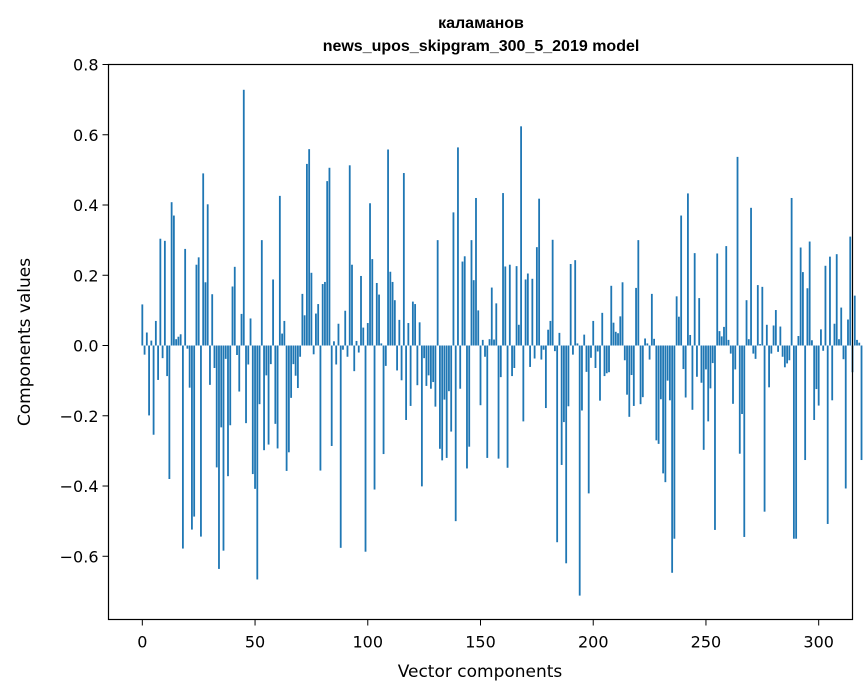 The image size is (867, 696). I want to click on y-axis-ticks: −0.6 −0.4 −0.2 0.0 0.2 0.4 0.6 0.8, so click(84, 311).